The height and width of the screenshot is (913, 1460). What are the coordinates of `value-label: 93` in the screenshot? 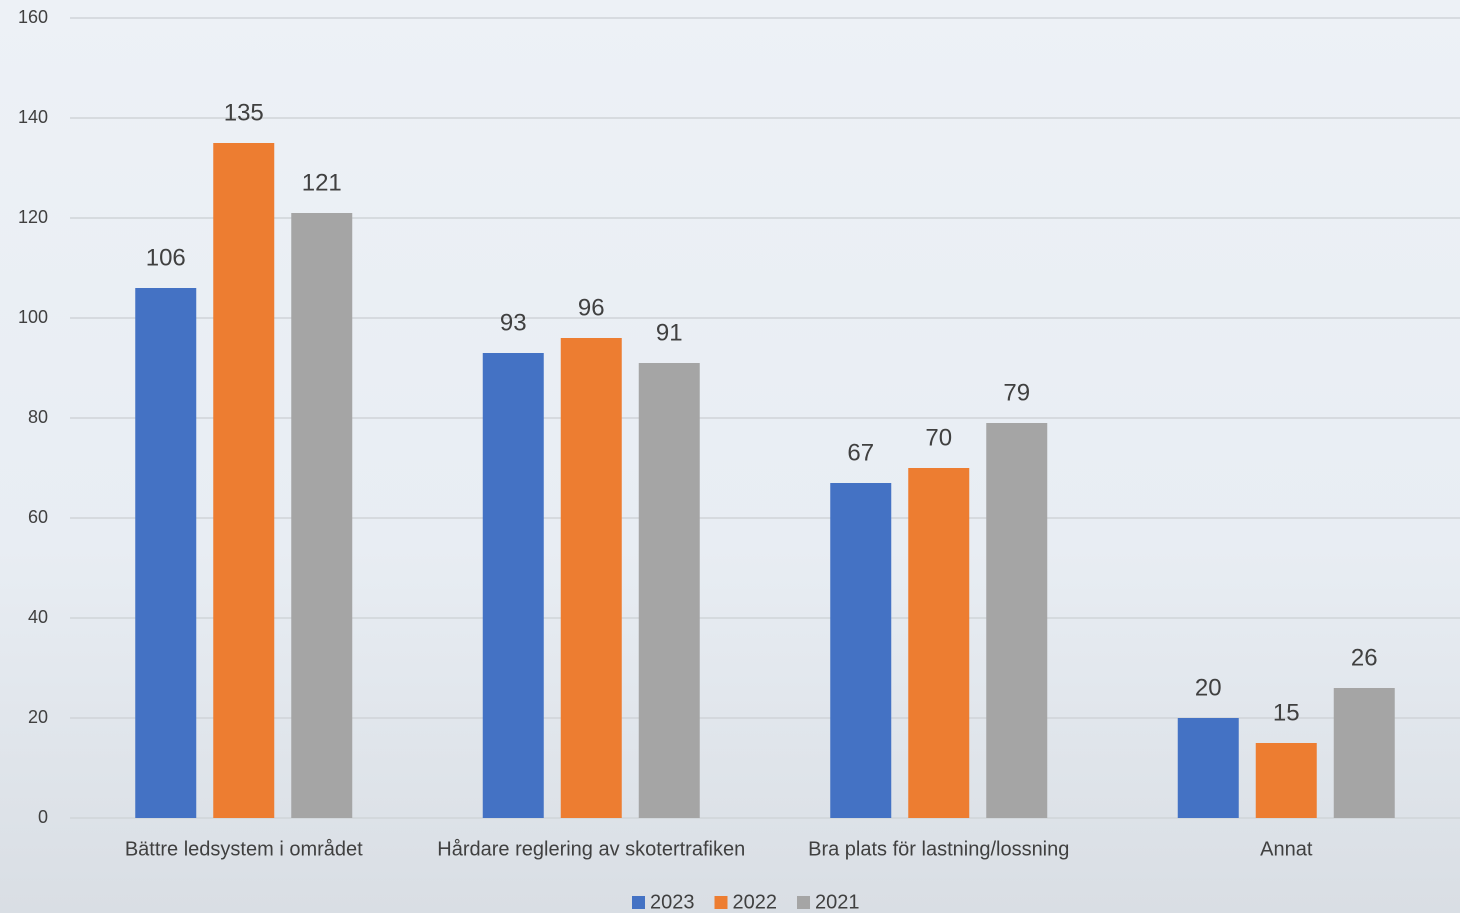 It's located at (513, 322).